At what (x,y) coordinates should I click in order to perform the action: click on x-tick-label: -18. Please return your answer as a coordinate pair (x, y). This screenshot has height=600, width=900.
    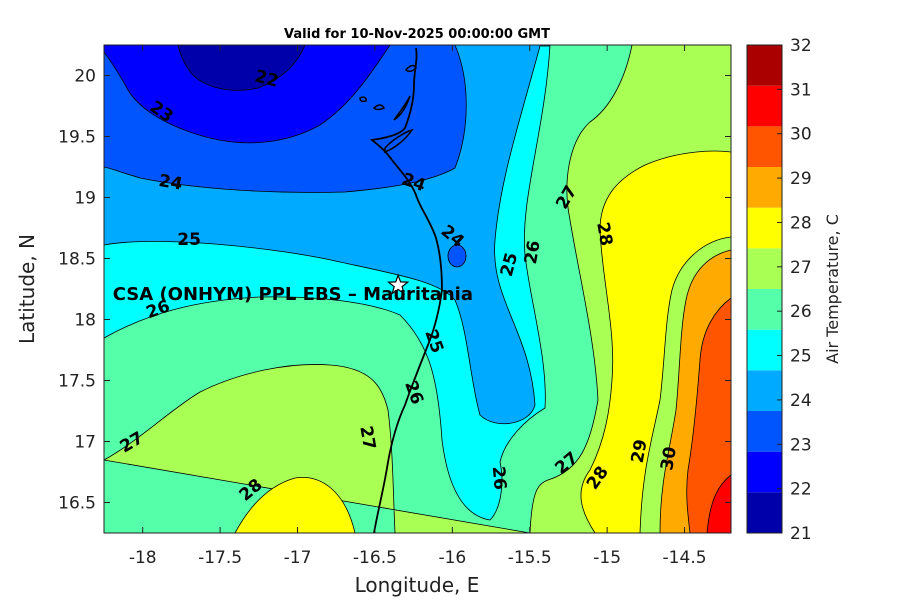
    Looking at the image, I should click on (143, 558).